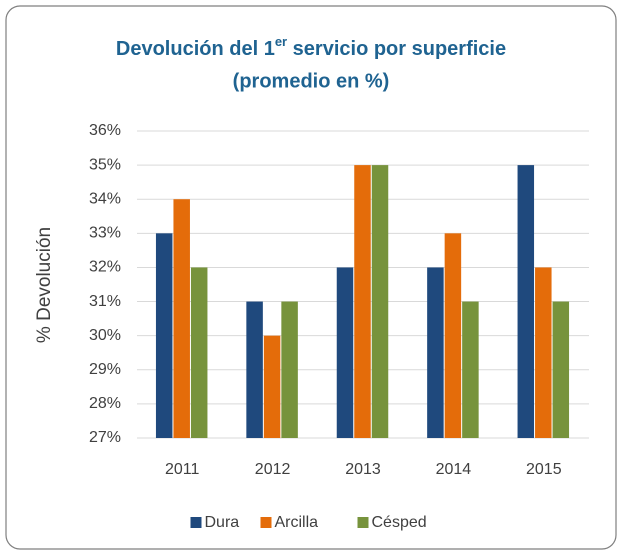 The height and width of the screenshot is (555, 622). I want to click on legend-label: Dura, so click(222, 522).